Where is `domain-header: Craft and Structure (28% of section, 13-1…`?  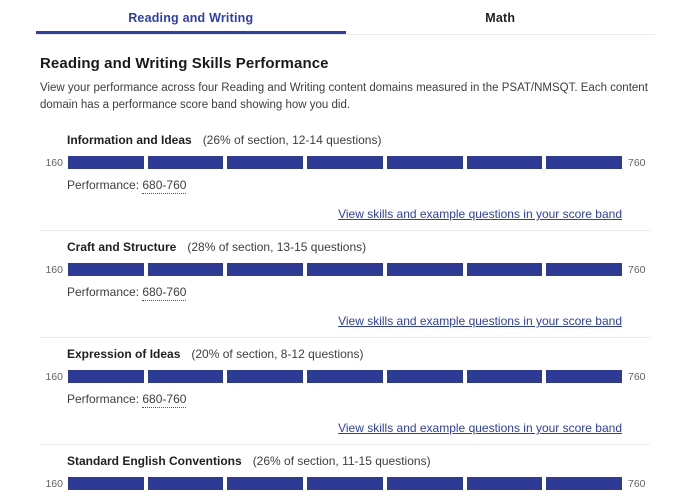
domain-header: Craft and Structure (28% of section, 13-1… is located at coordinates (358, 247).